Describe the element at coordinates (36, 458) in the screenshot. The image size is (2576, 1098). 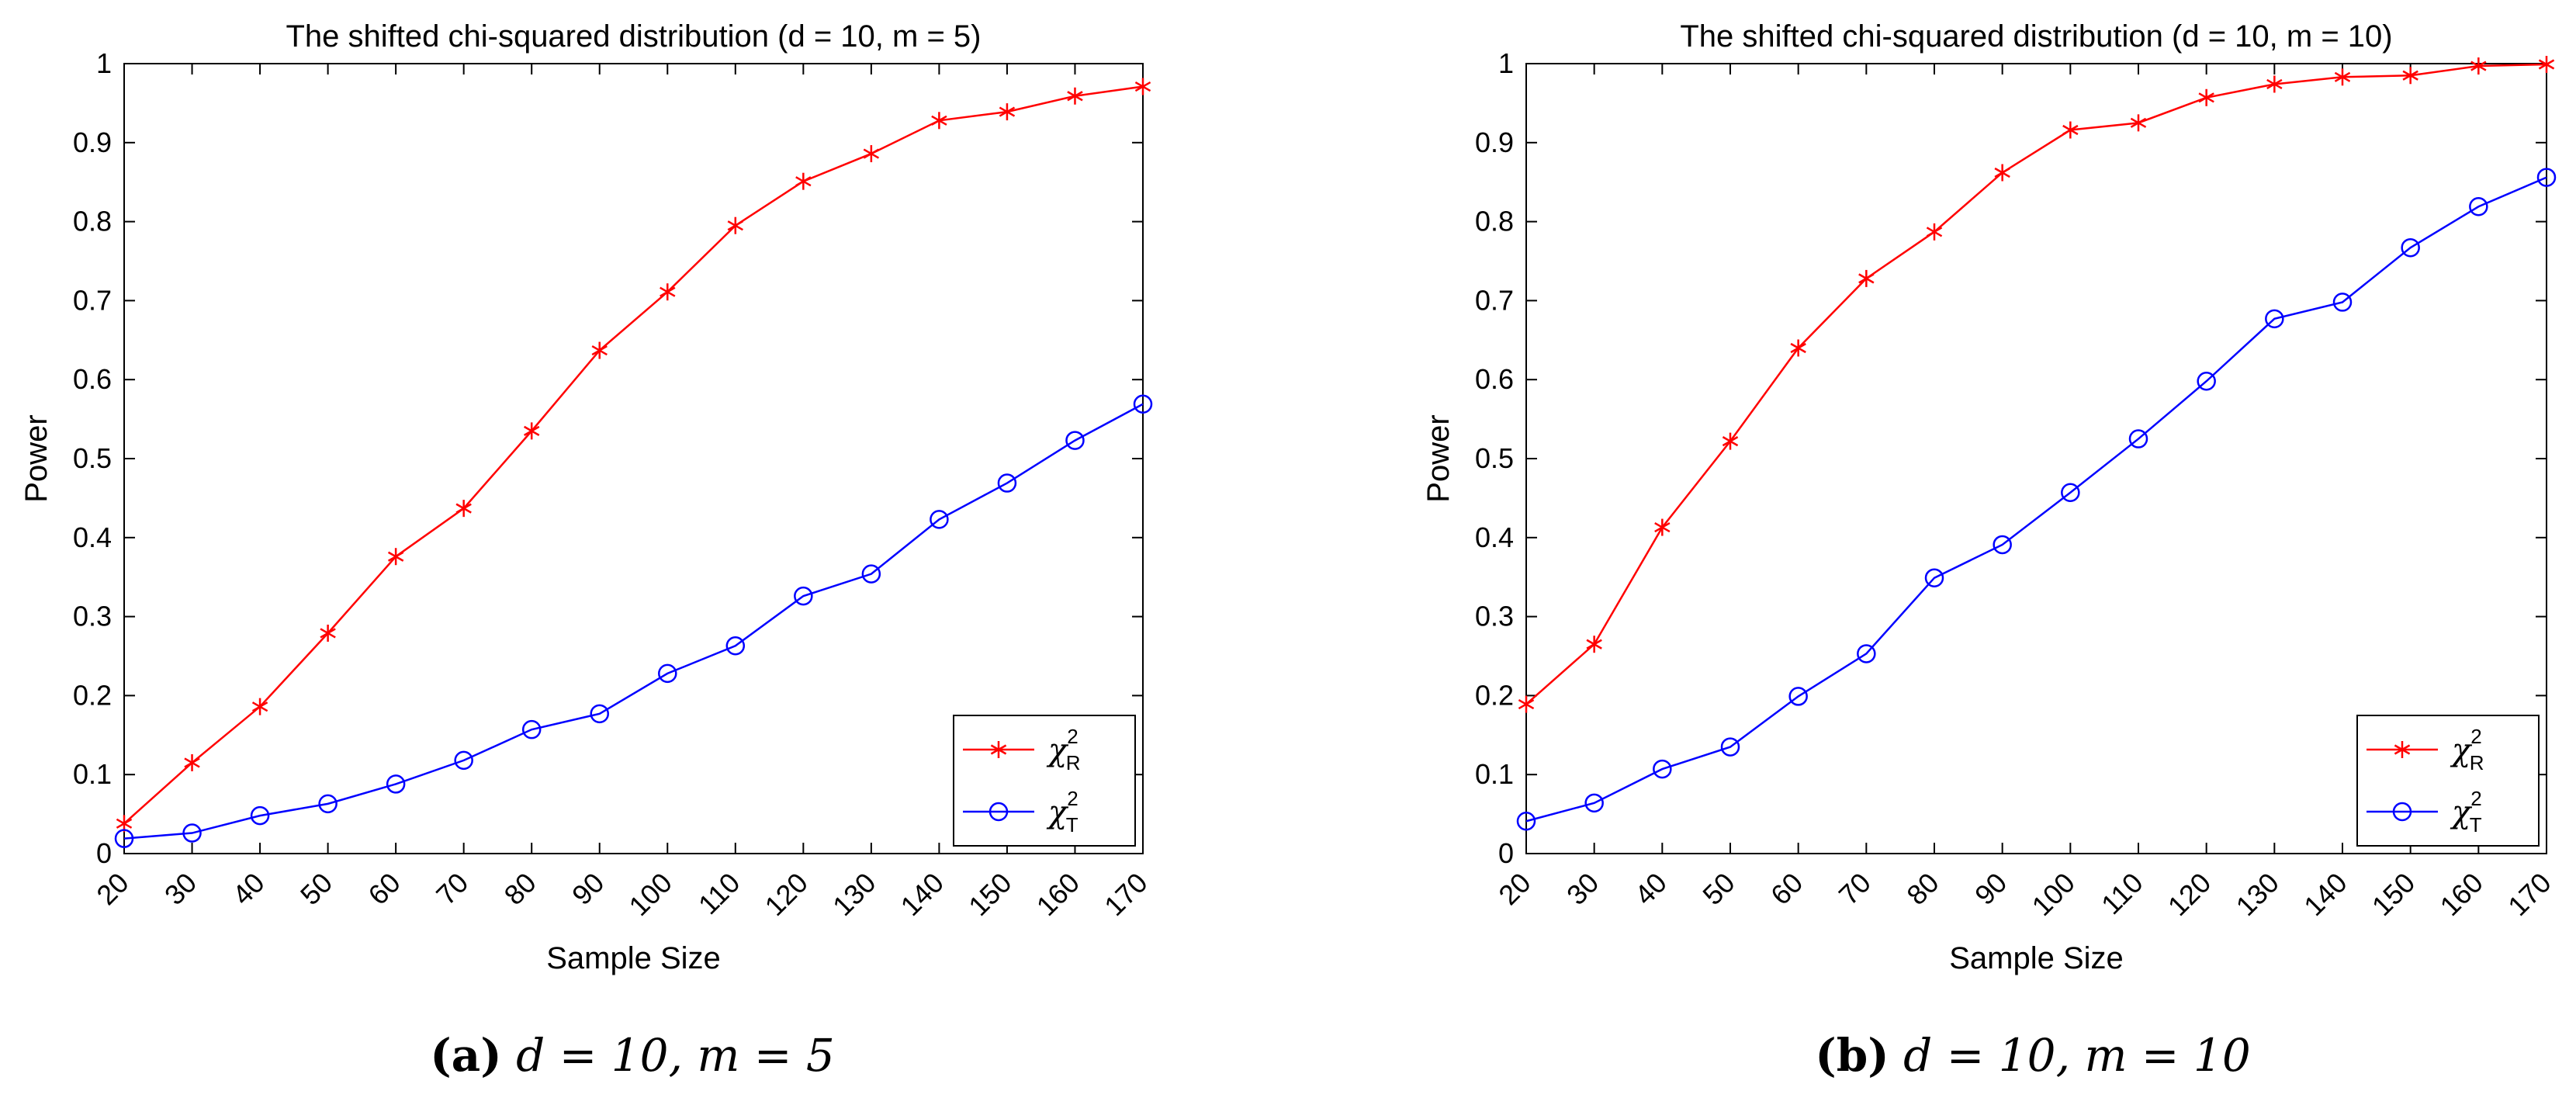
I see `y-axis-label: Power` at that location.